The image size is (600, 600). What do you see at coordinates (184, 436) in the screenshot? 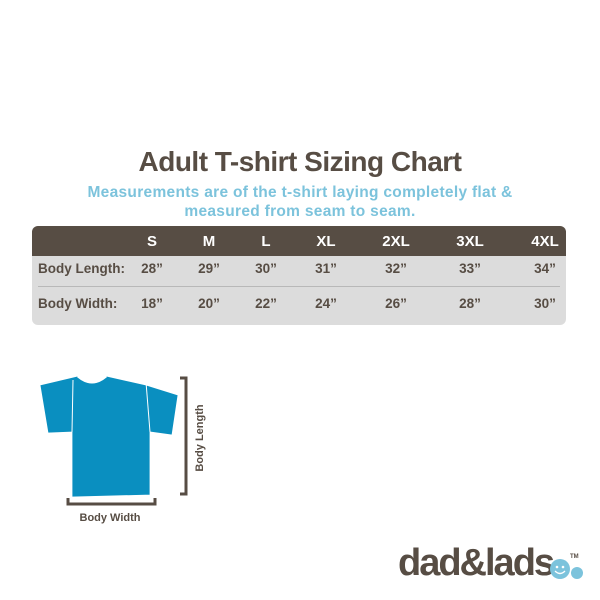
I see `length-bracket` at bounding box center [184, 436].